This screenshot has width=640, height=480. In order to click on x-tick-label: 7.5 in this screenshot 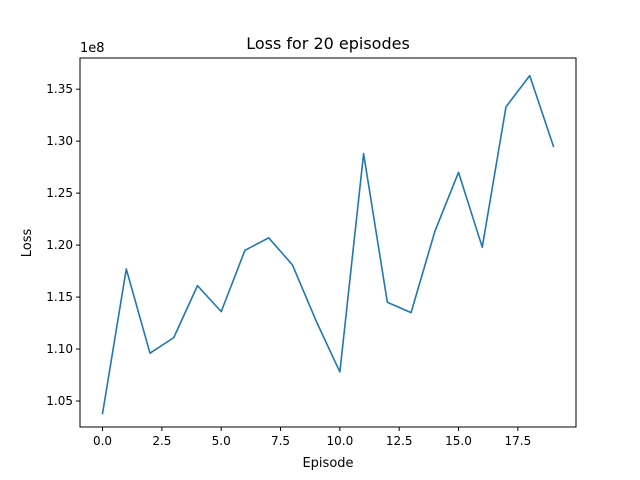, I will do `click(280, 441)`.